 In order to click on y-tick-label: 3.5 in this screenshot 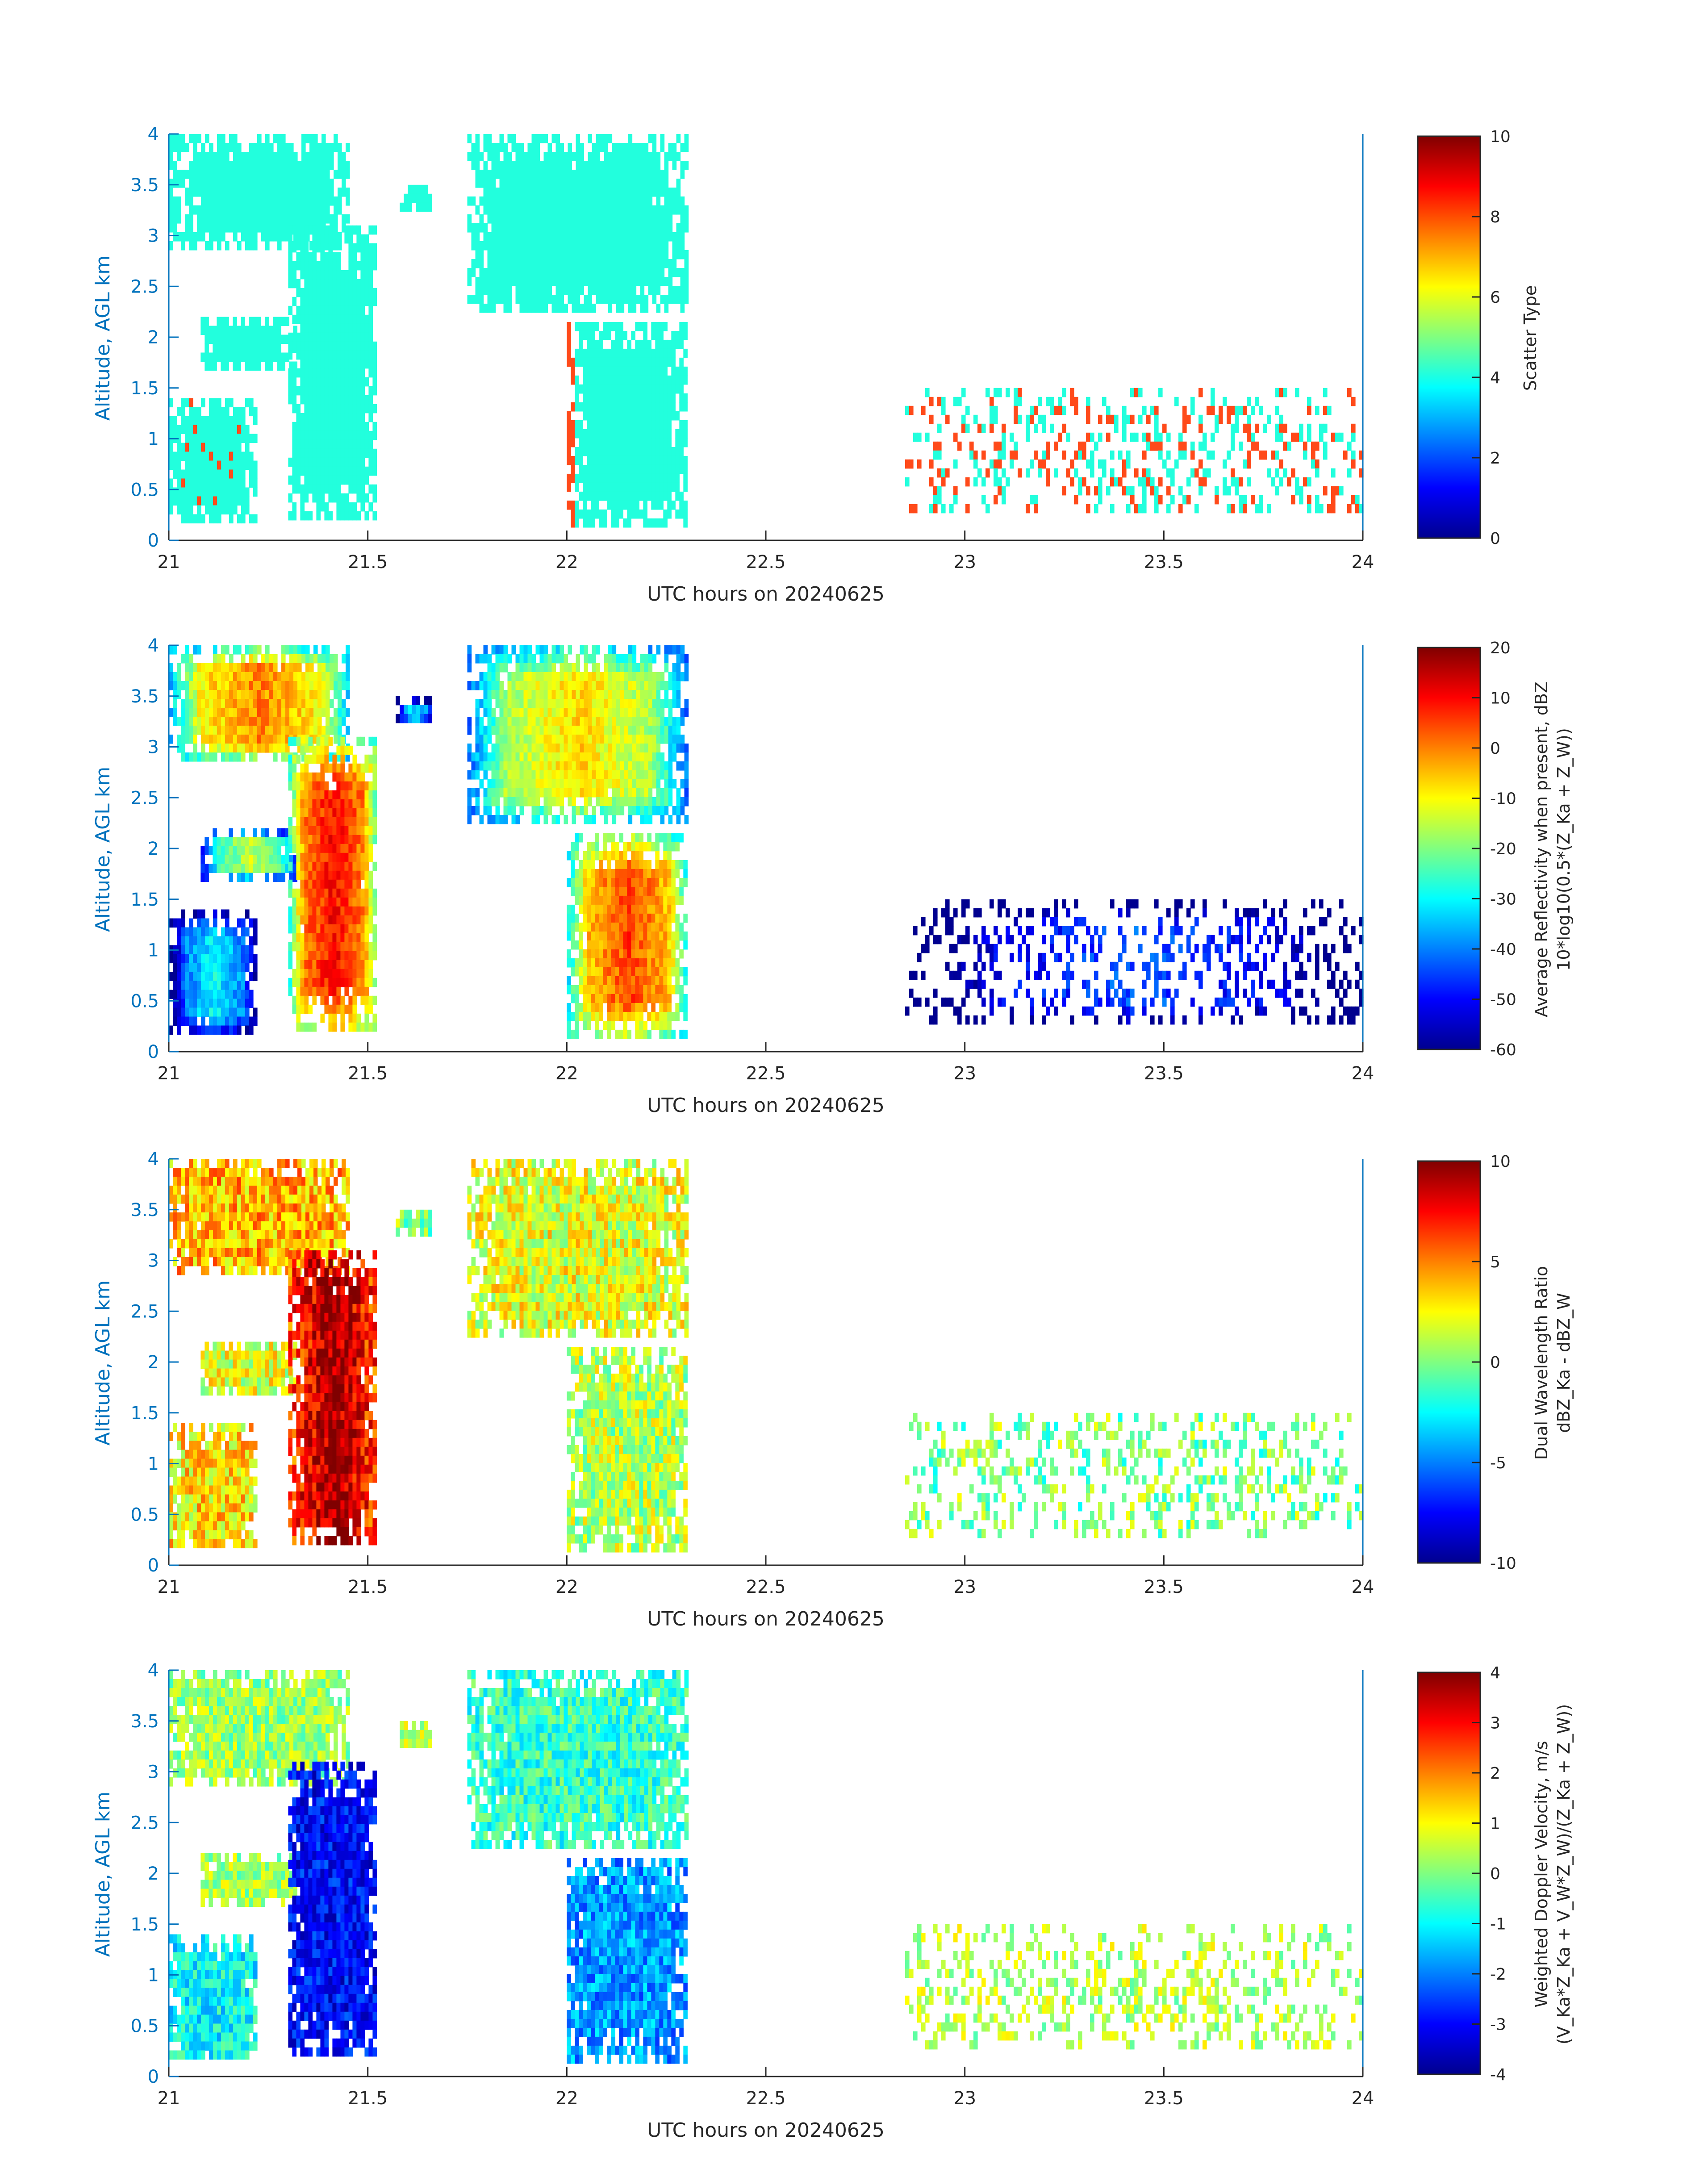, I will do `click(144, 185)`.